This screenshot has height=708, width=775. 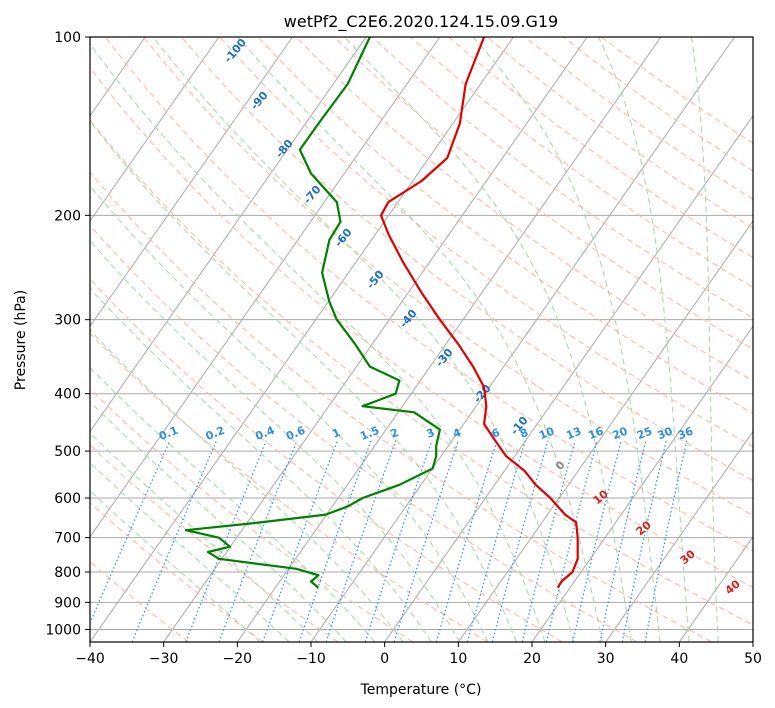 What do you see at coordinates (238, 659) in the screenshot?
I see `x-tick-label: −20` at bounding box center [238, 659].